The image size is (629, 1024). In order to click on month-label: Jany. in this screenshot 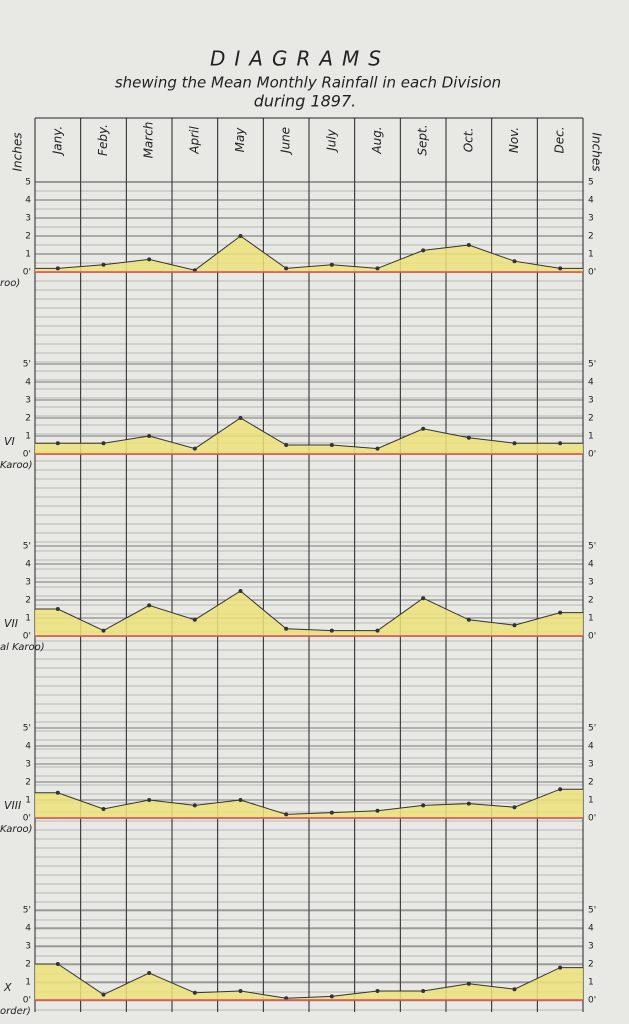, I will do `click(57, 141)`.